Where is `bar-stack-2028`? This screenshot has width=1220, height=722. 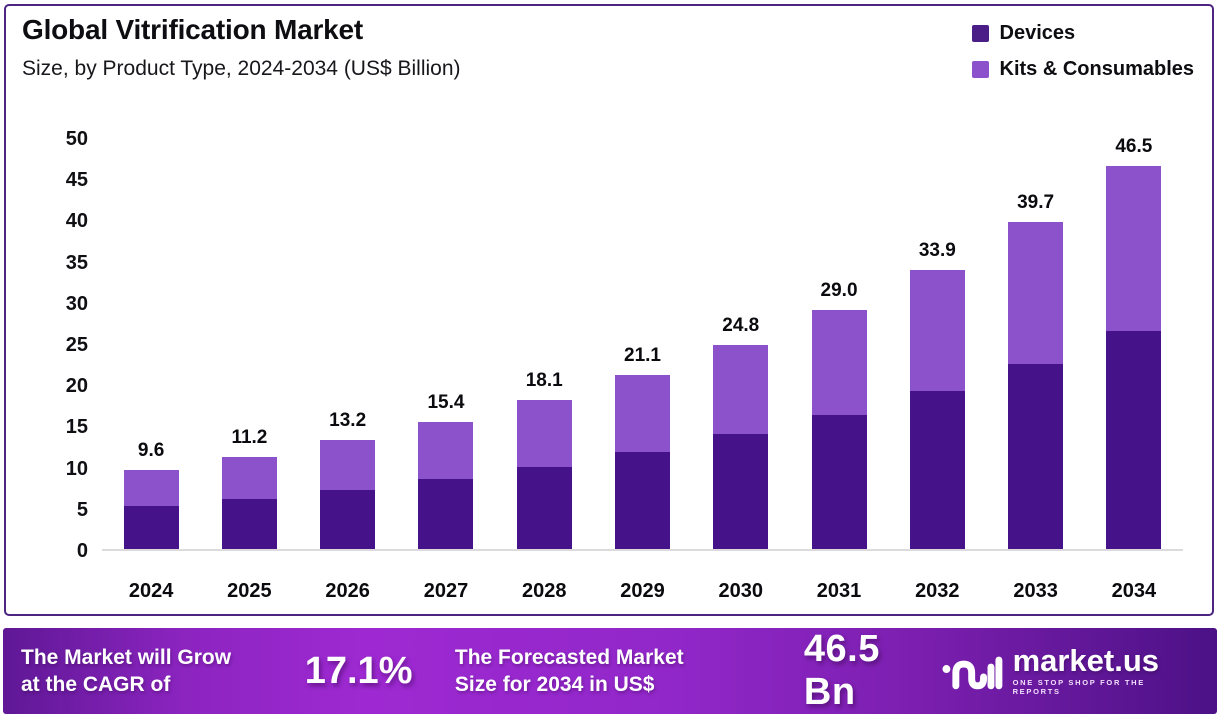
bar-stack-2028 is located at coordinates (544, 474).